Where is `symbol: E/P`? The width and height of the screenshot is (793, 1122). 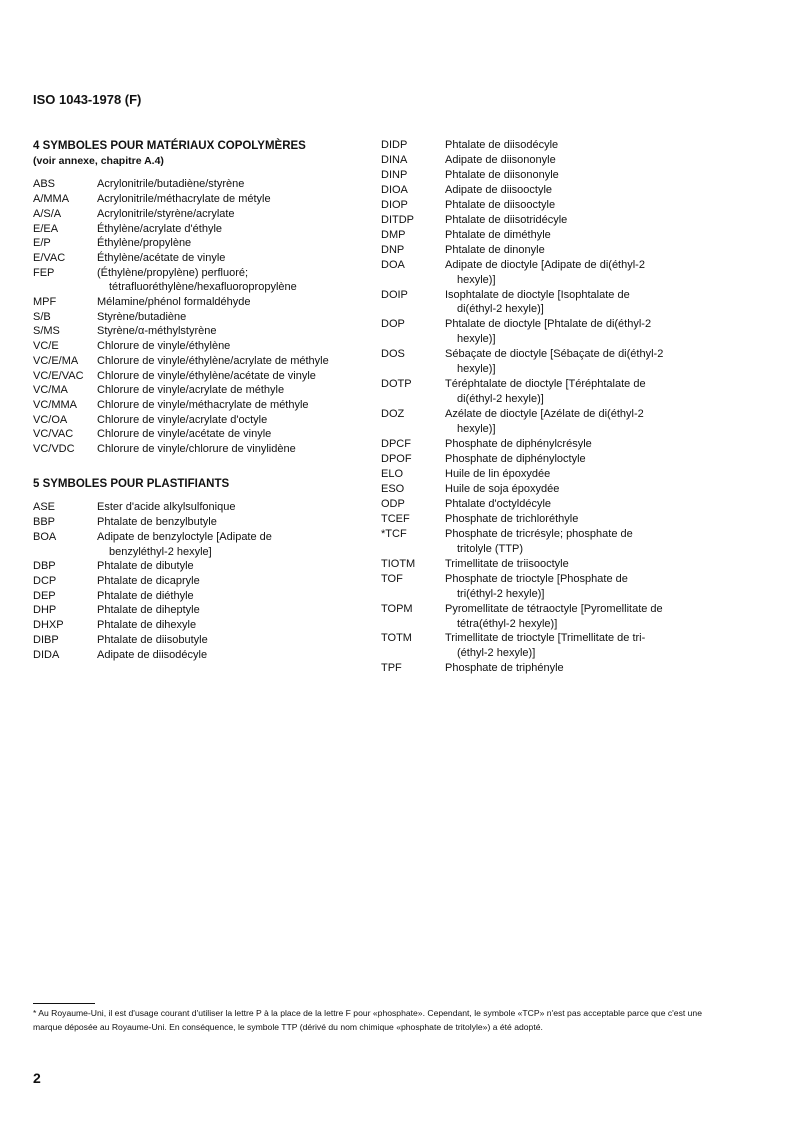
symbol: E/P is located at coordinates (42, 243).